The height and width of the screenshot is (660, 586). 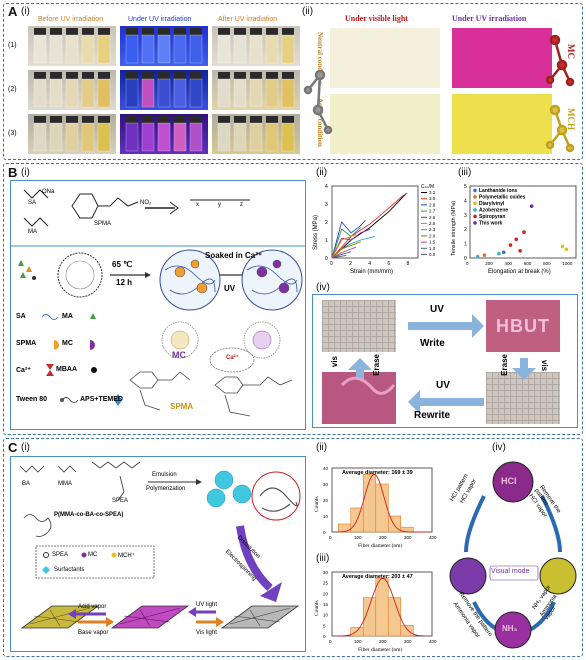 I want to click on x-tick-label: 600, so click(x=528, y=263).